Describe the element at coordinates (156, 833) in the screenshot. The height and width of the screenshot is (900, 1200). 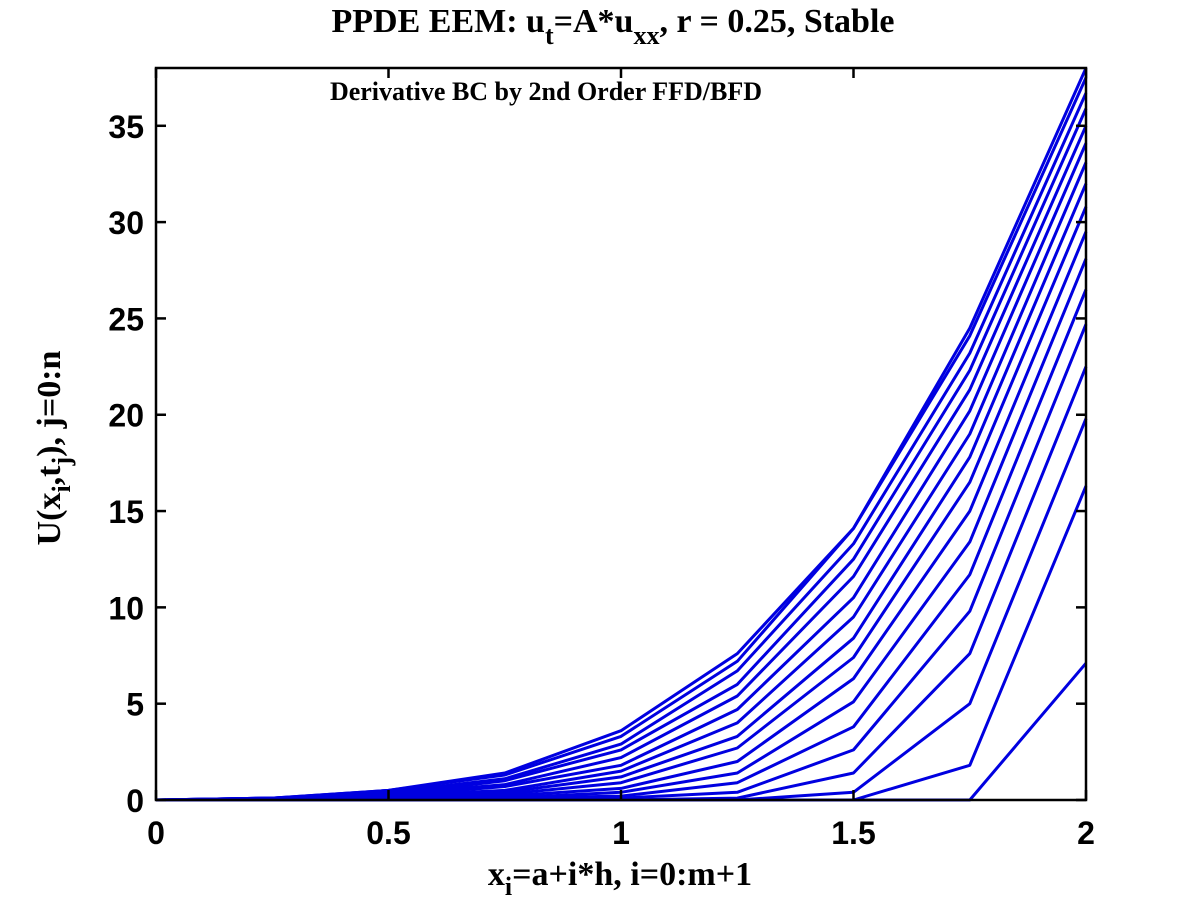
I see `x-tick-label-0: 0` at that location.